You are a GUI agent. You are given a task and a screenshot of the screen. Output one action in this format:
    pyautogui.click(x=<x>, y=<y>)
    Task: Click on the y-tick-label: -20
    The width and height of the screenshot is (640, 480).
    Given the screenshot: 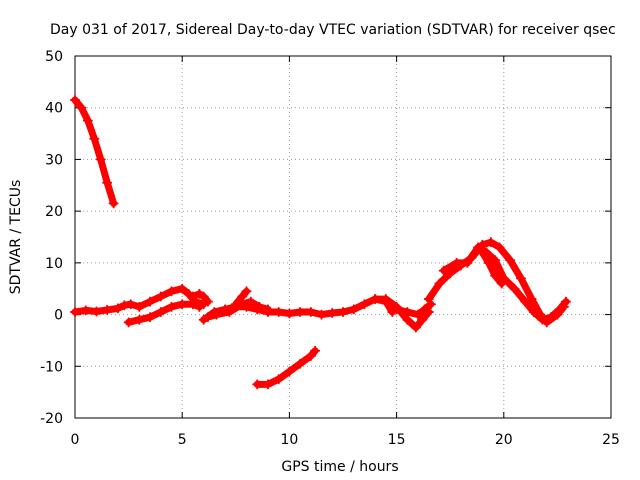 What is the action you would take?
    pyautogui.click(x=51, y=419)
    